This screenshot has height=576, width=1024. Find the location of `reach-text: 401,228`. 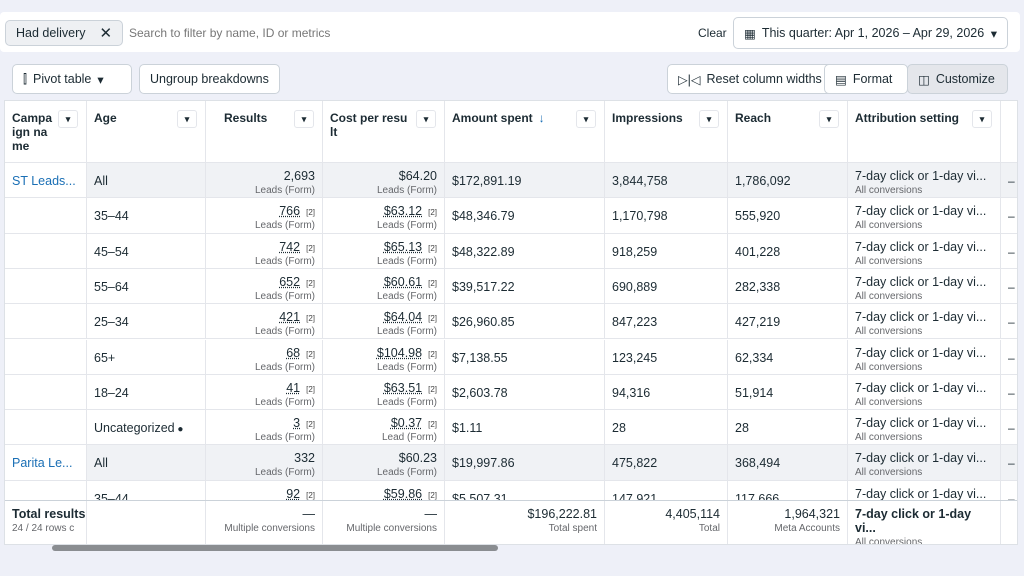

reach-text: 401,228 is located at coordinates (758, 251).